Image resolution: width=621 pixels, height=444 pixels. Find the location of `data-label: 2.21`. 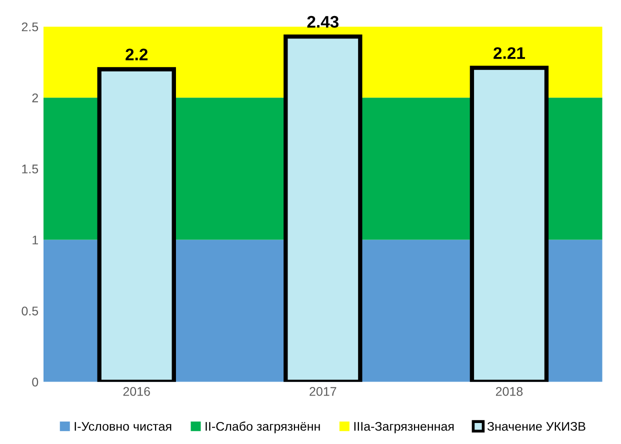

data-label: 2.21 is located at coordinates (509, 53).